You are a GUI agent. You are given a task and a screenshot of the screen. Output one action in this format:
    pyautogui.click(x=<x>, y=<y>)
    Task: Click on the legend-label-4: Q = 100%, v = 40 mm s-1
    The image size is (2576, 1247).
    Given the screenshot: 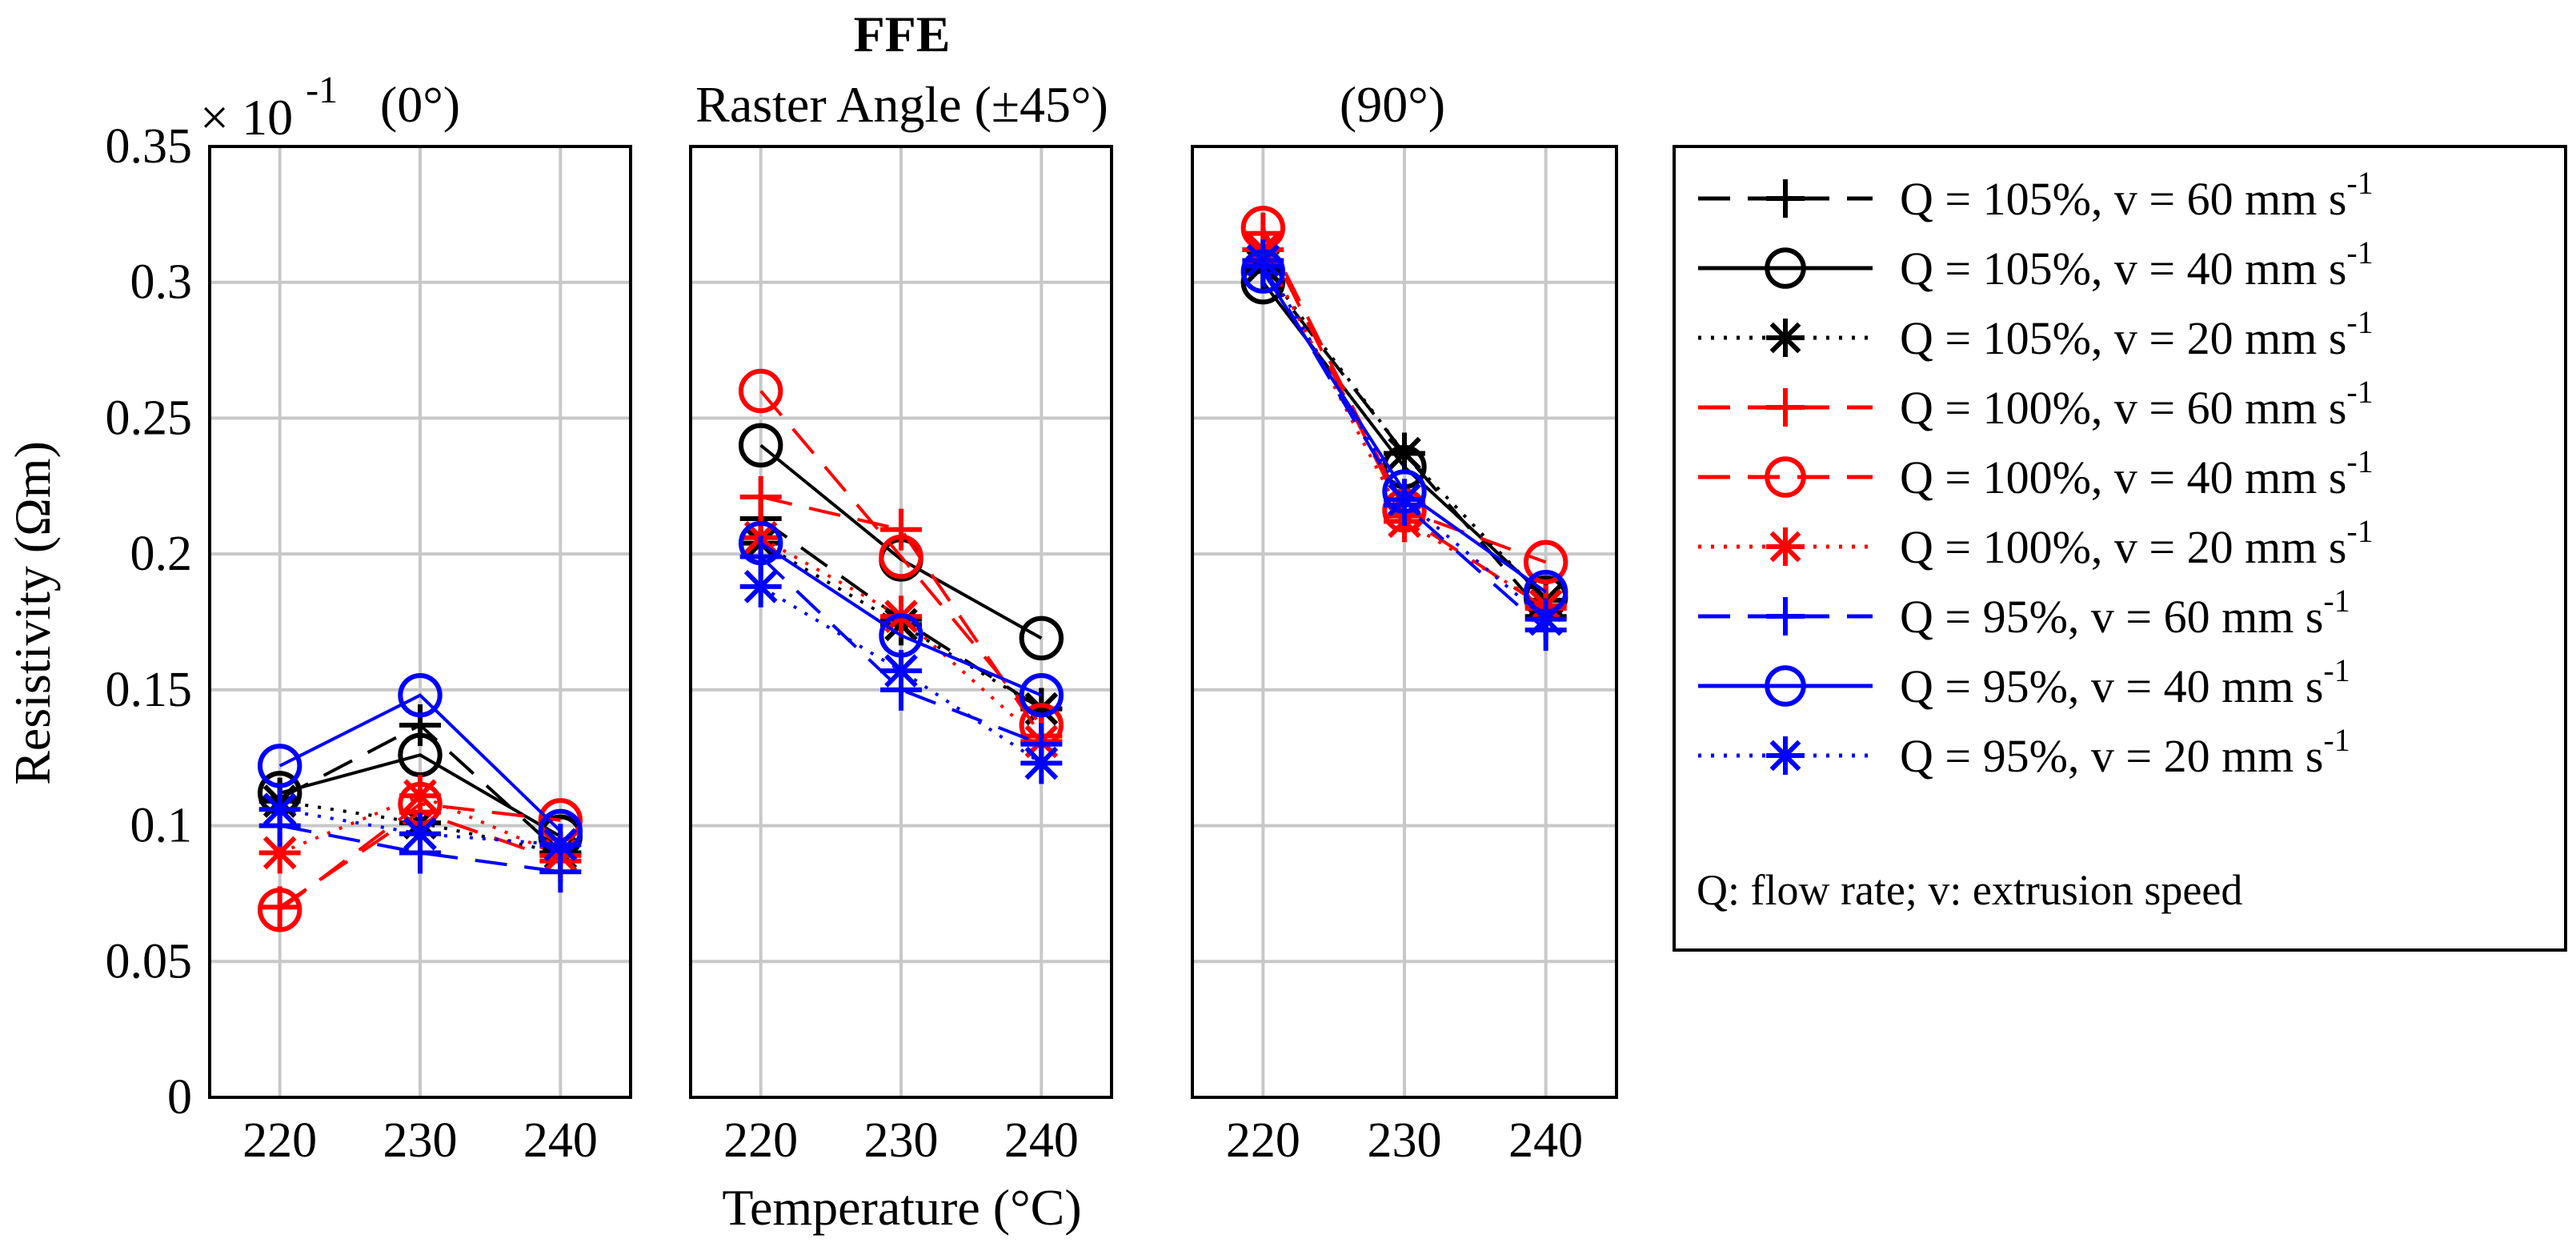 What is the action you would take?
    pyautogui.click(x=2137, y=473)
    